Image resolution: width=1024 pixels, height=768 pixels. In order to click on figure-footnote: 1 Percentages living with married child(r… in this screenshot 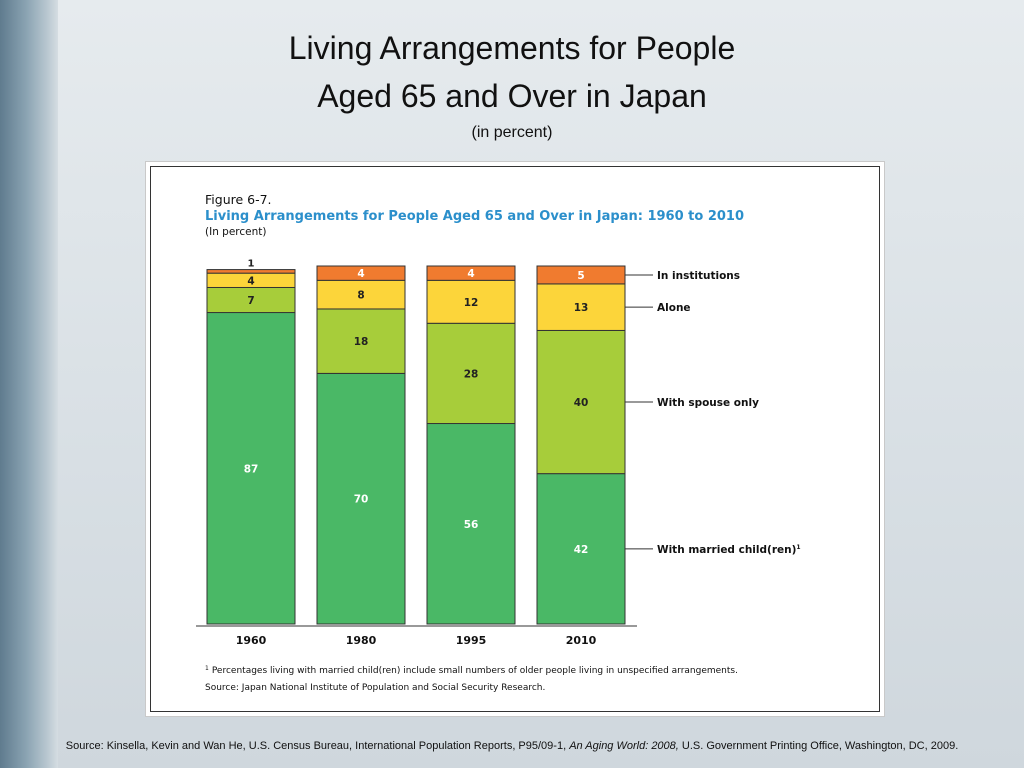, I will do `click(471, 670)`.